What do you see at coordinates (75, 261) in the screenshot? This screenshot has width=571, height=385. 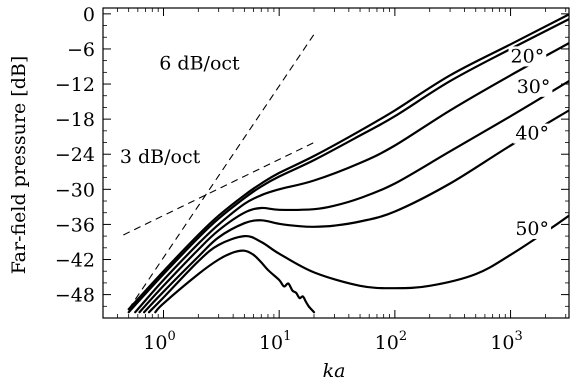 I see `y-tick-label-7: −42` at bounding box center [75, 261].